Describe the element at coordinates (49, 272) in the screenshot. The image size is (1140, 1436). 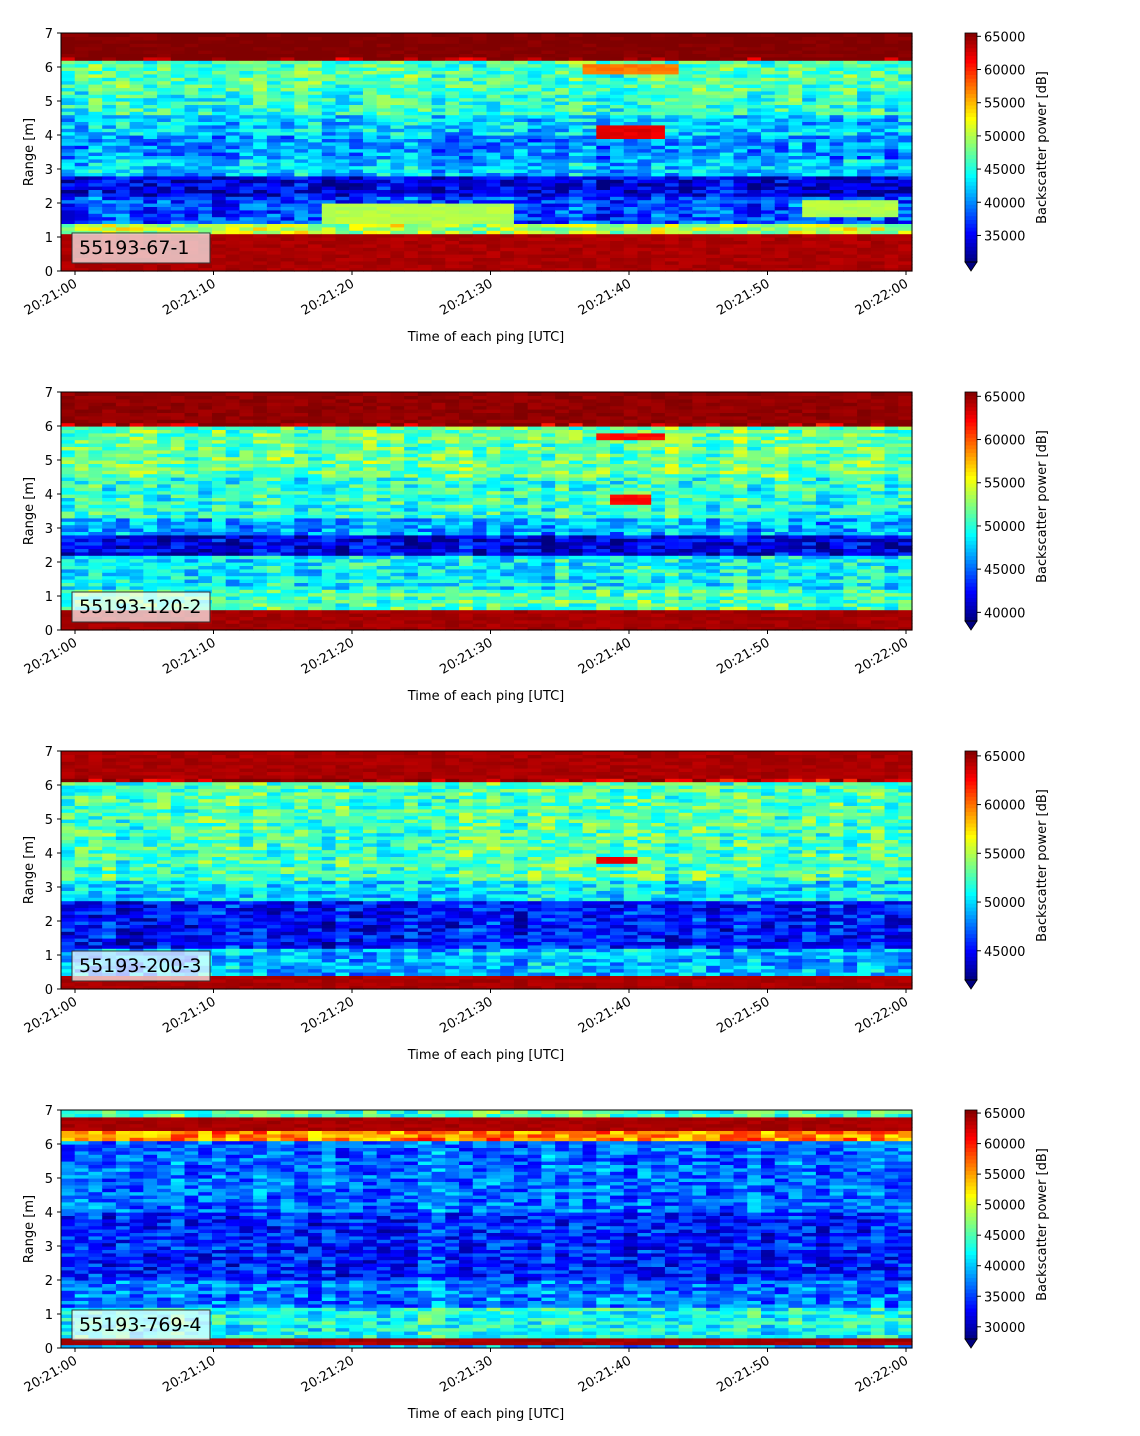
I see `y-tick-label: 0` at that location.